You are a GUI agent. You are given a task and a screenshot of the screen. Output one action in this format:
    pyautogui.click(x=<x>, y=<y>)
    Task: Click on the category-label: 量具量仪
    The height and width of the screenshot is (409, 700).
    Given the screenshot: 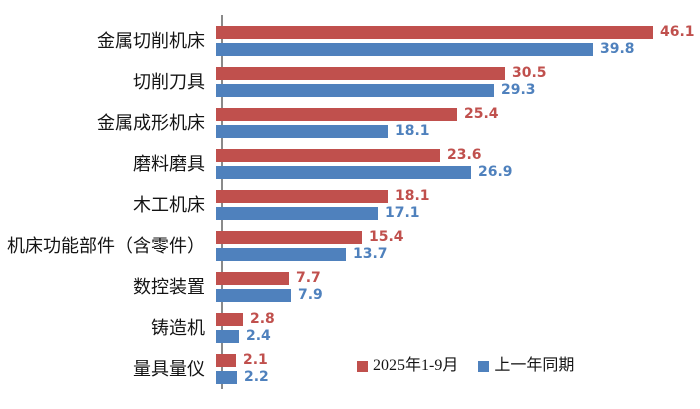 What is the action you would take?
    pyautogui.click(x=169, y=368)
    